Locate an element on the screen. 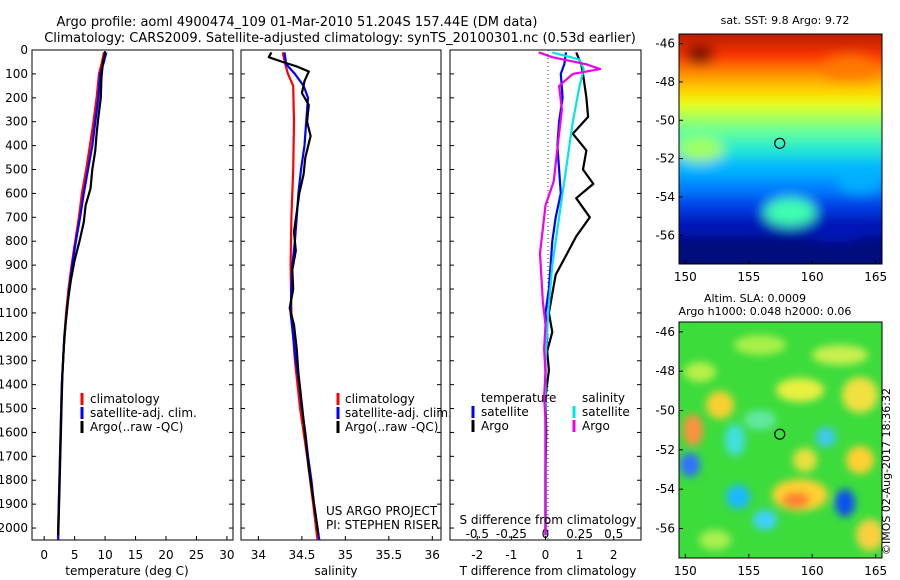 This screenshot has width=900, height=580. sla-map-frame is located at coordinates (780, 440).